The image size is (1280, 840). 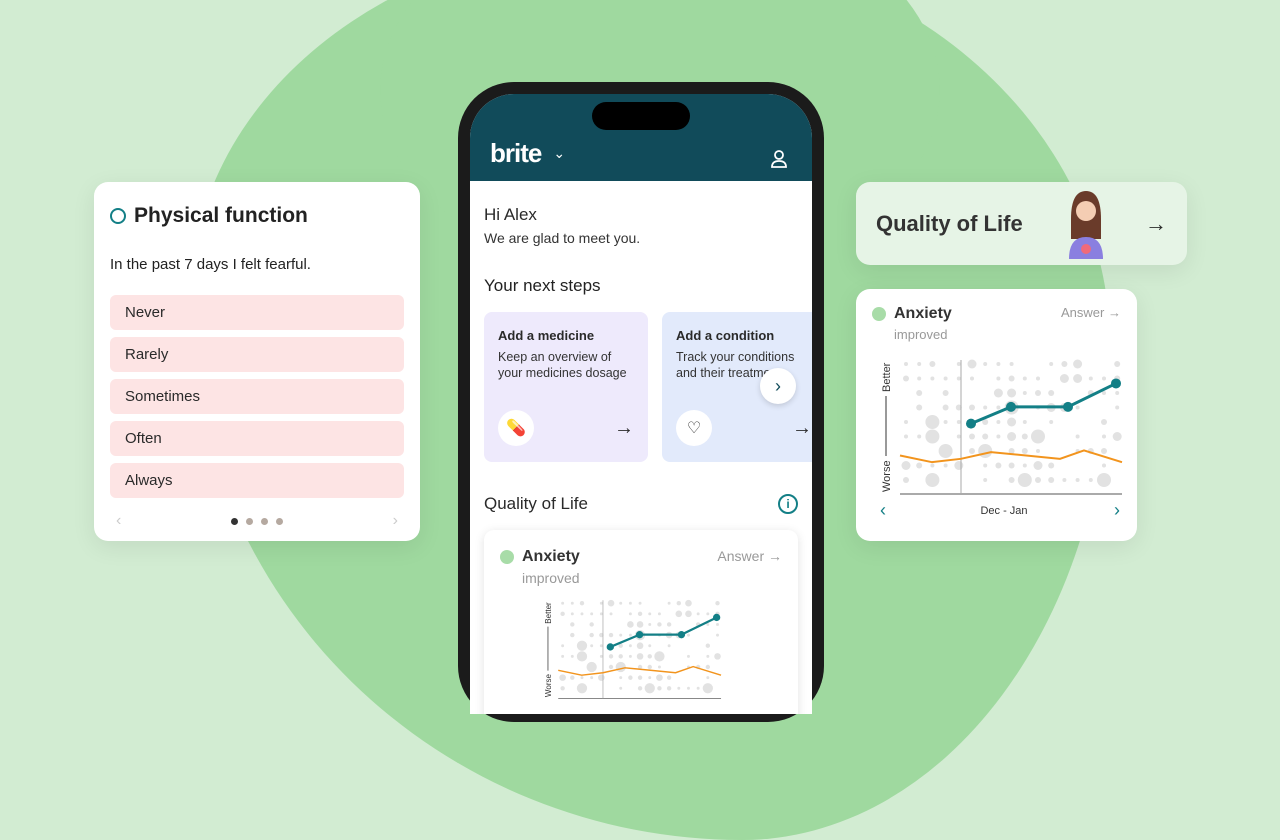 What do you see at coordinates (779, 159) in the screenshot?
I see `user-icon` at bounding box center [779, 159].